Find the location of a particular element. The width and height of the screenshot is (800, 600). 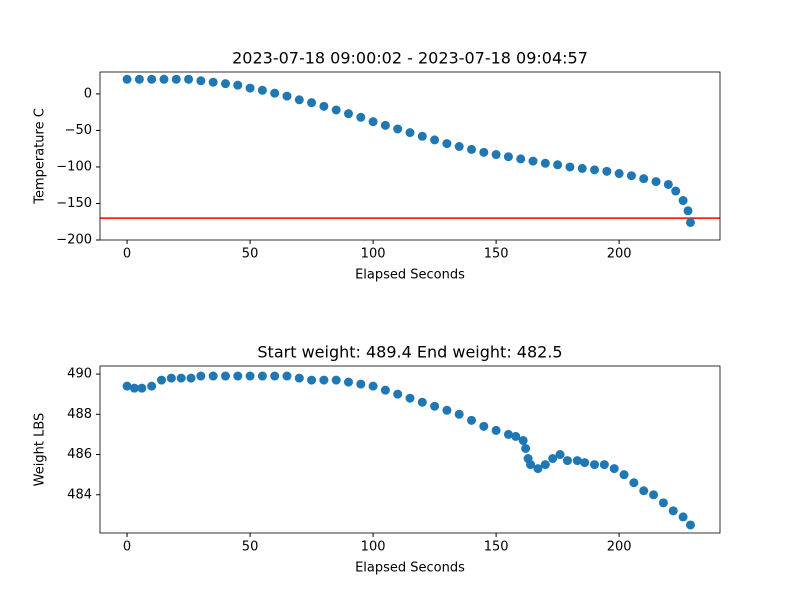

y-tick-label: 486 is located at coordinates (79, 454).